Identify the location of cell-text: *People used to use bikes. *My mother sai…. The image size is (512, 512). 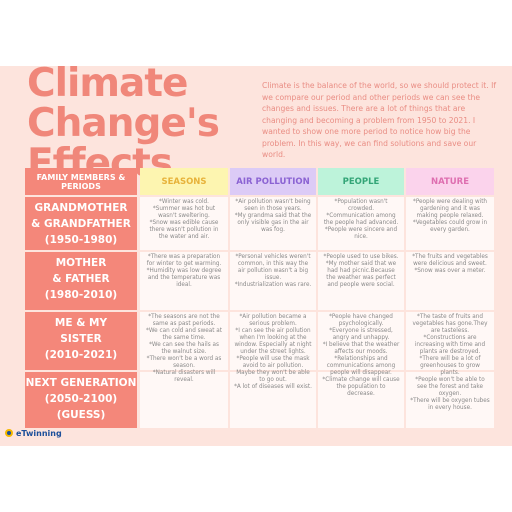
(361, 271).